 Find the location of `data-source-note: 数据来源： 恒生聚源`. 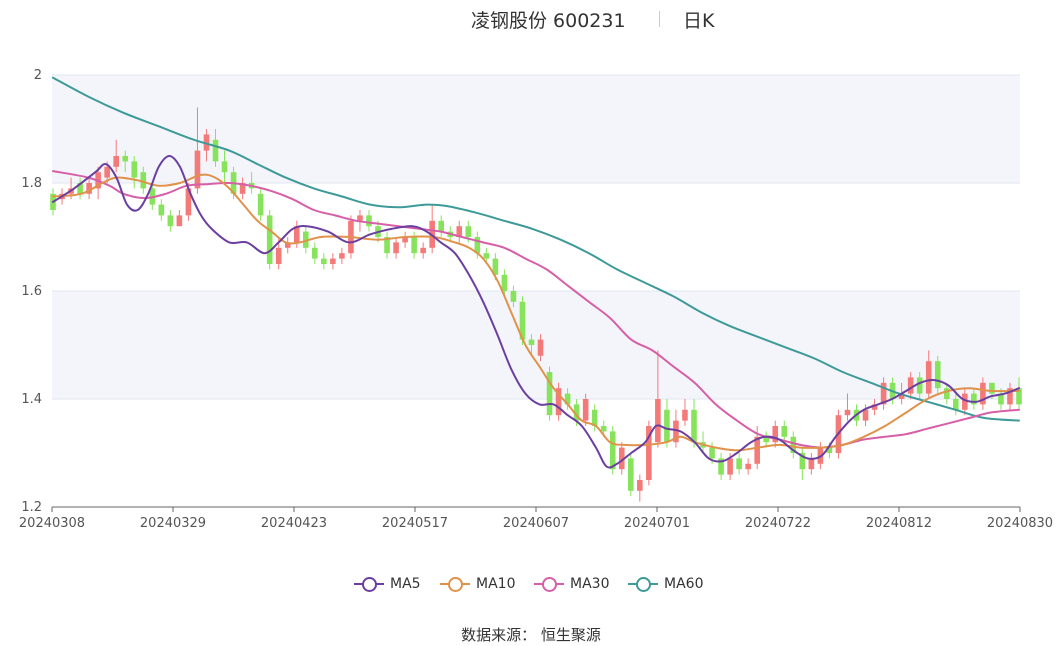

data-source-note: 数据来源： 恒生聚源 is located at coordinates (531, 635).